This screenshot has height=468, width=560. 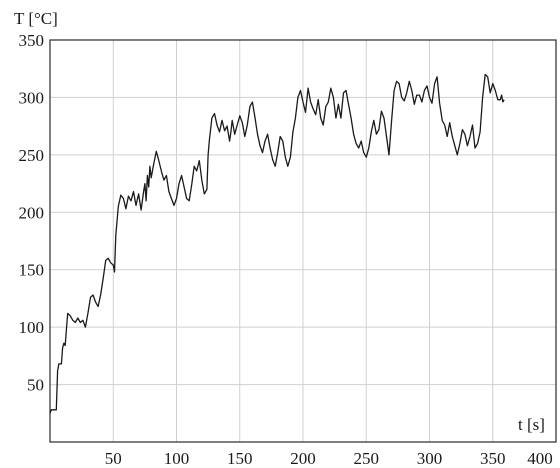 What do you see at coordinates (531, 424) in the screenshot?
I see `x-axis-label: t [s]` at bounding box center [531, 424].